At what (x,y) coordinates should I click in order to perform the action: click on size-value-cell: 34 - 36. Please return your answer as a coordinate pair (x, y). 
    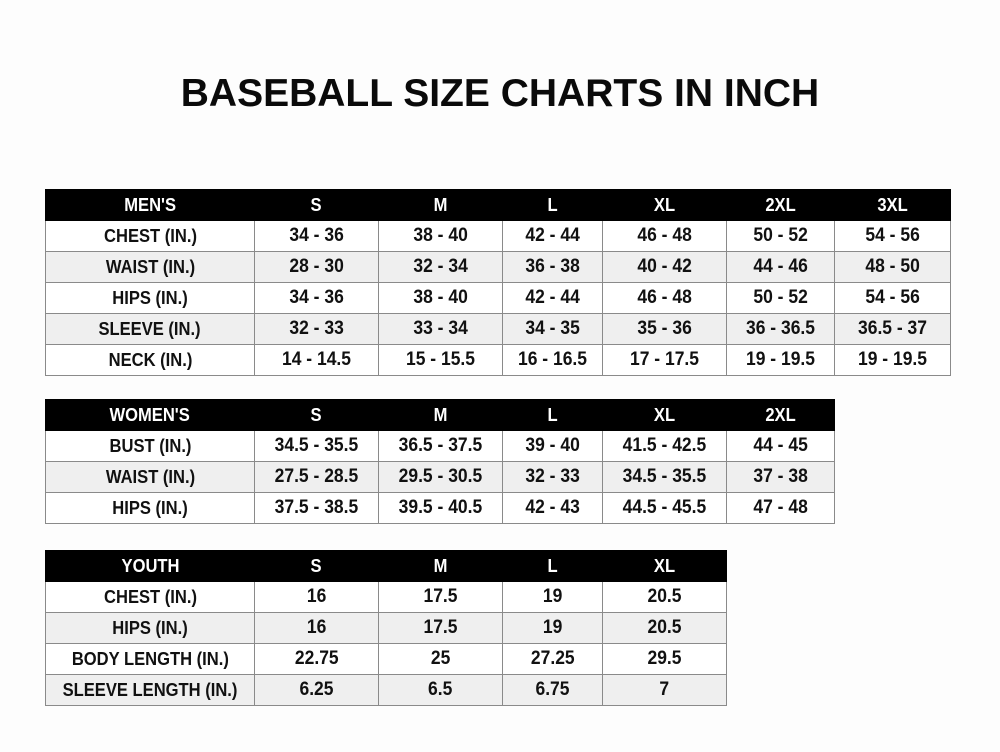
    Looking at the image, I should click on (316, 236).